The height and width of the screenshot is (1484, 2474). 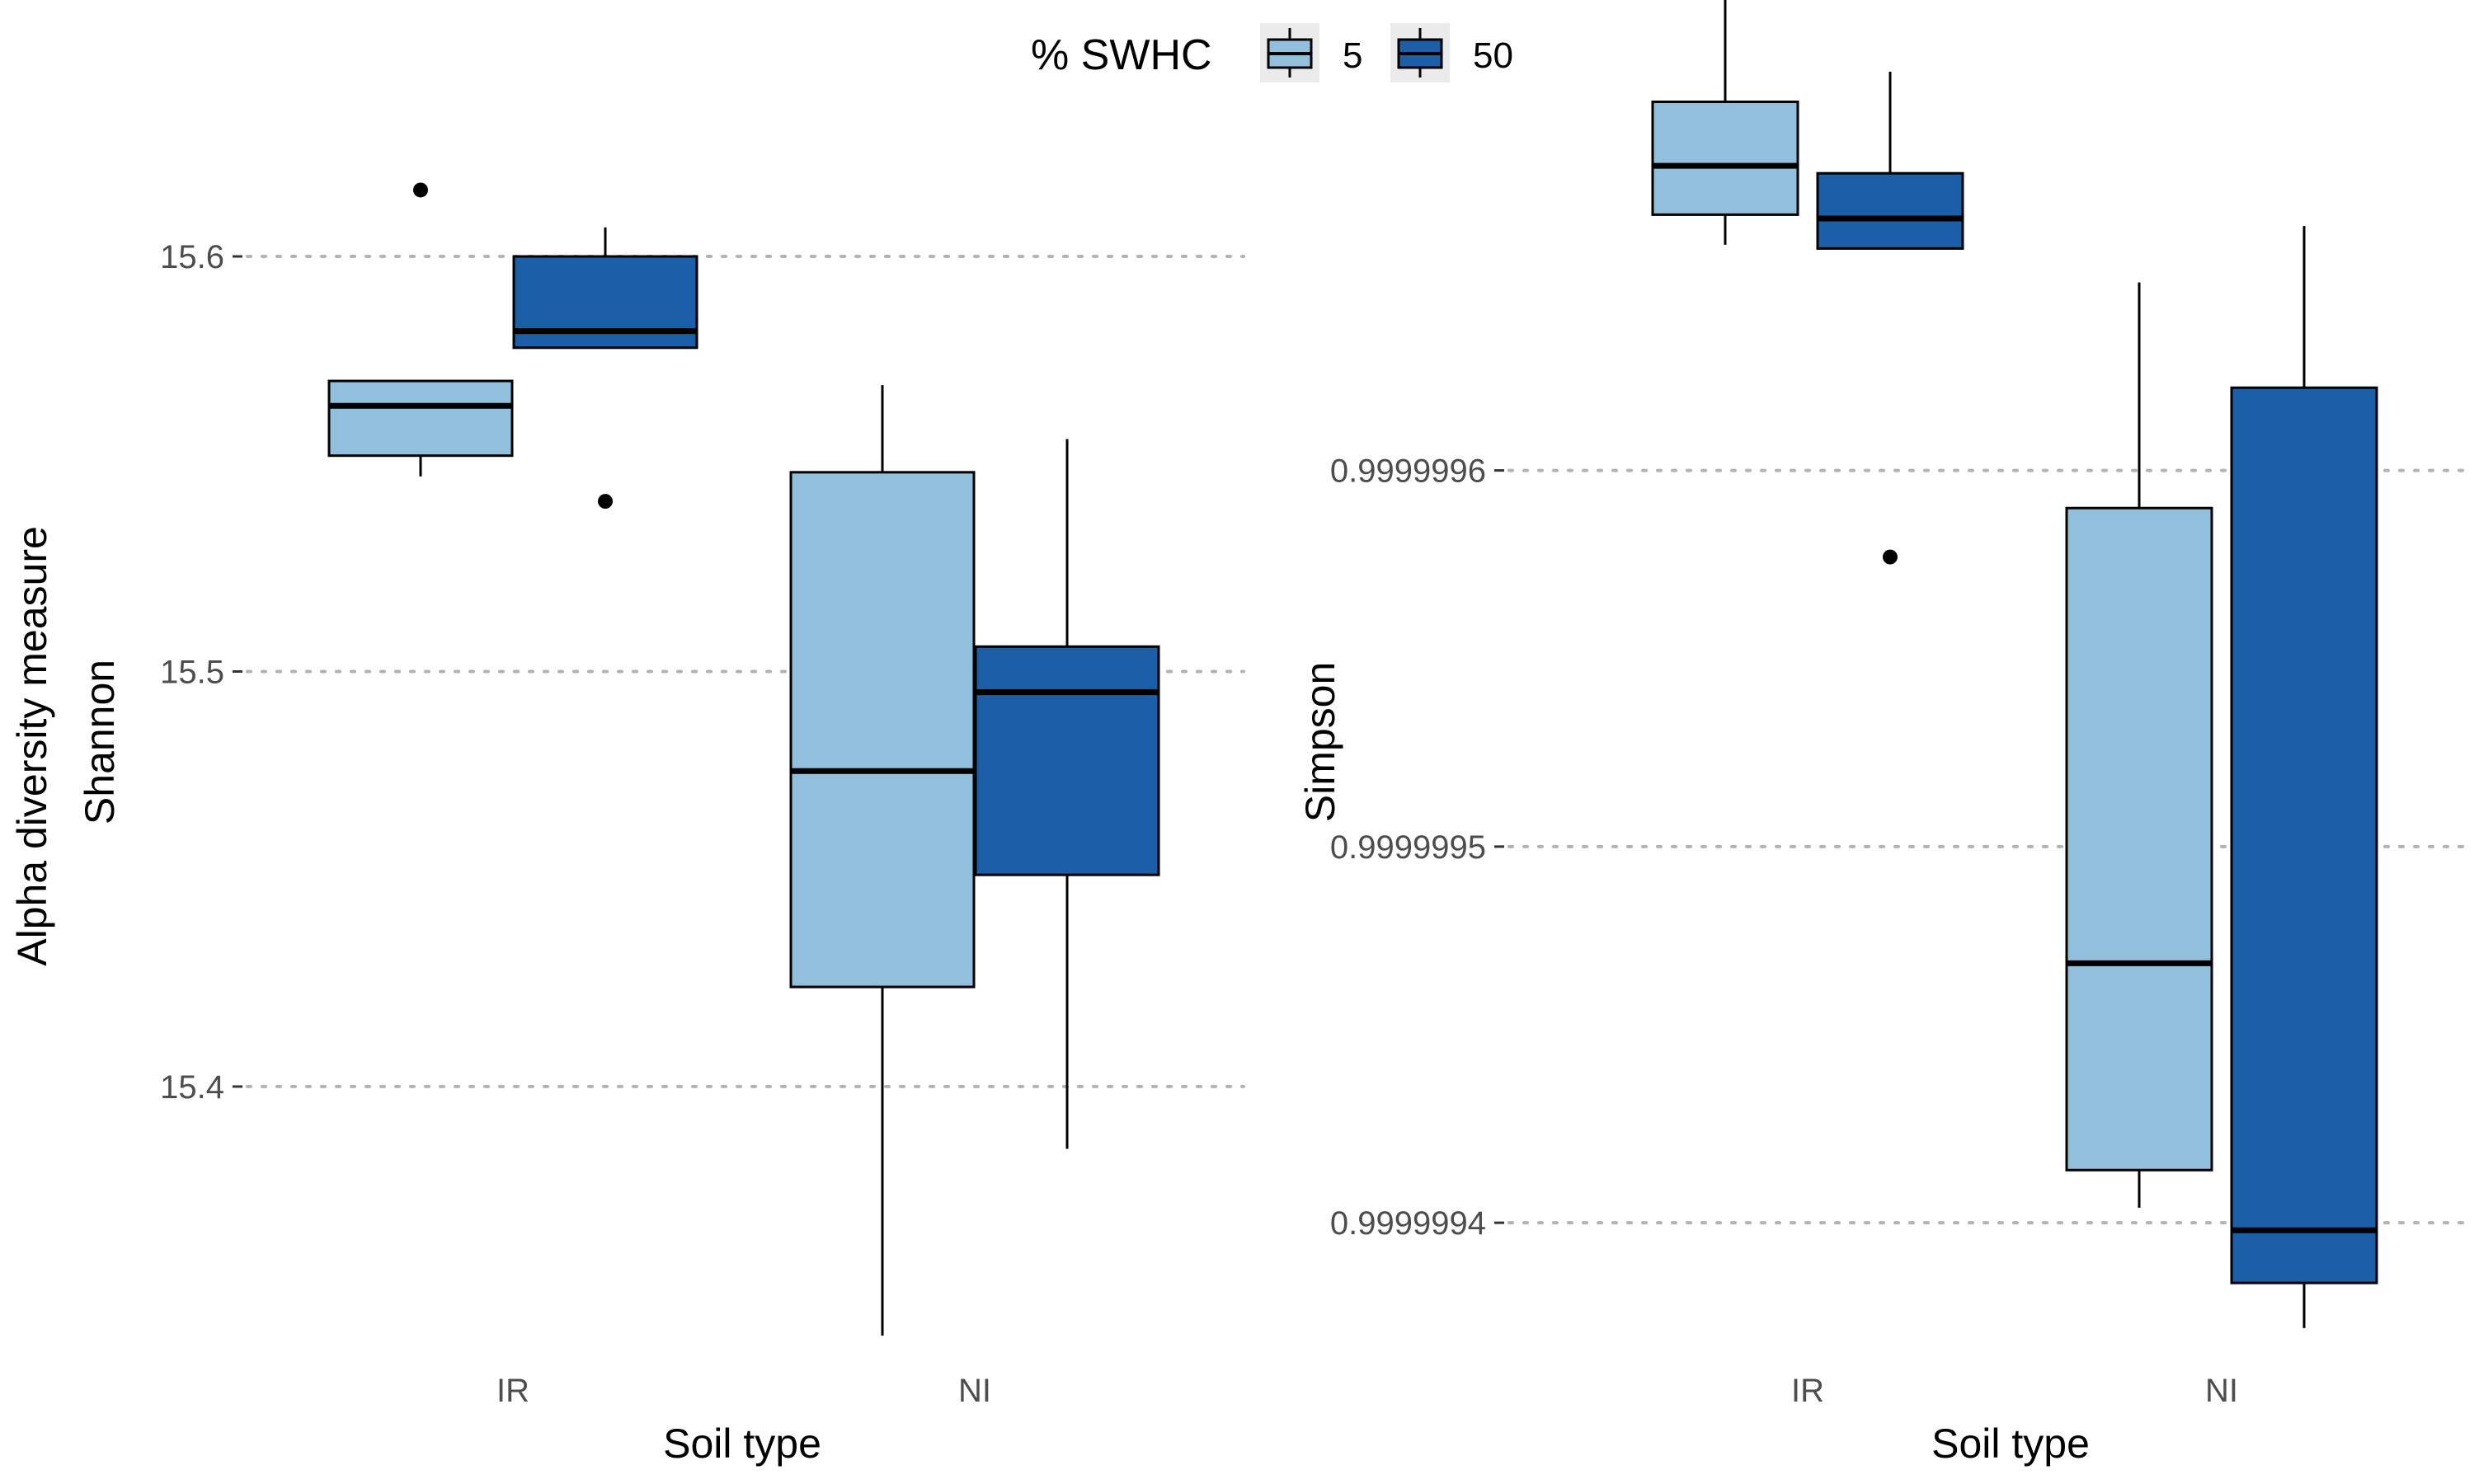 What do you see at coordinates (192, 1087) in the screenshot?
I see `y-tick-label-shannon: 15.4` at bounding box center [192, 1087].